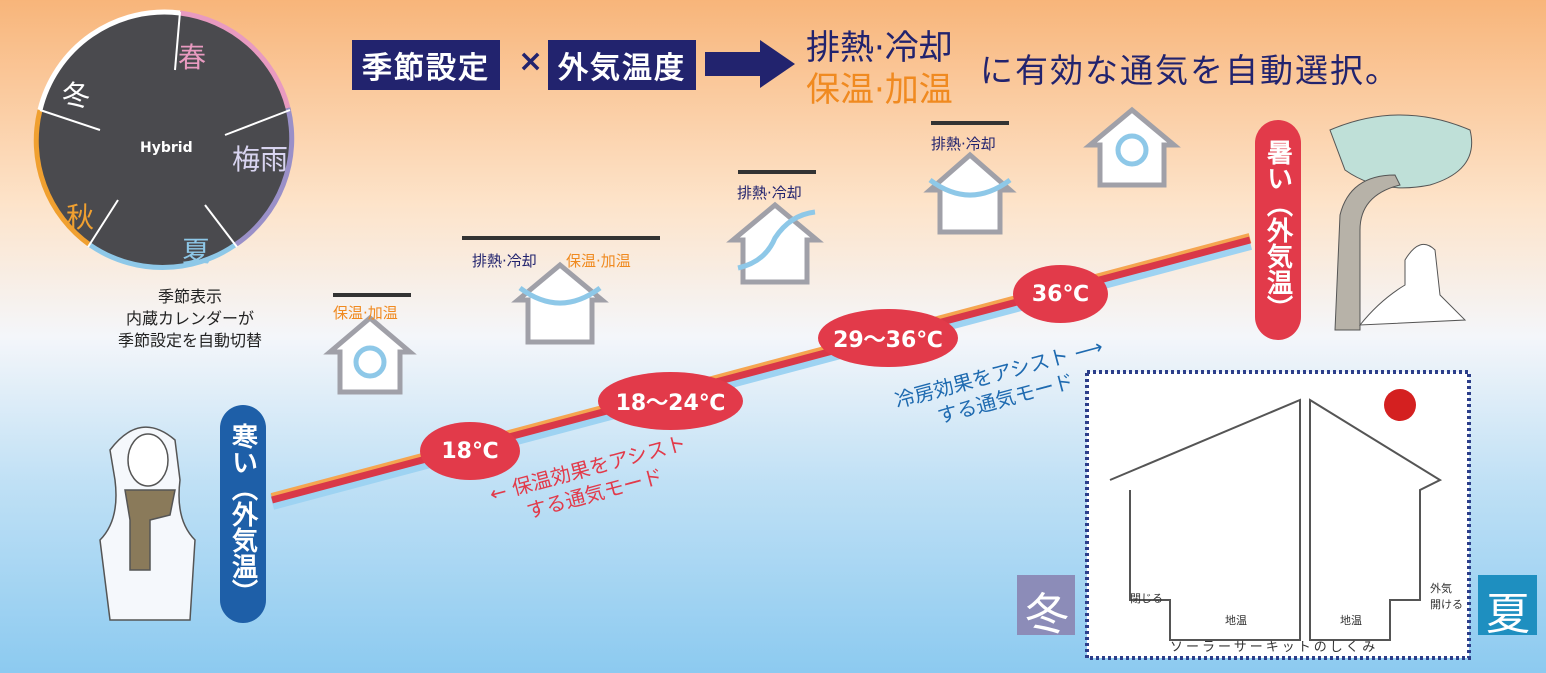 The image size is (1546, 673). What do you see at coordinates (162, 256) in the screenshot?
I see `summer-arc` at bounding box center [162, 256].